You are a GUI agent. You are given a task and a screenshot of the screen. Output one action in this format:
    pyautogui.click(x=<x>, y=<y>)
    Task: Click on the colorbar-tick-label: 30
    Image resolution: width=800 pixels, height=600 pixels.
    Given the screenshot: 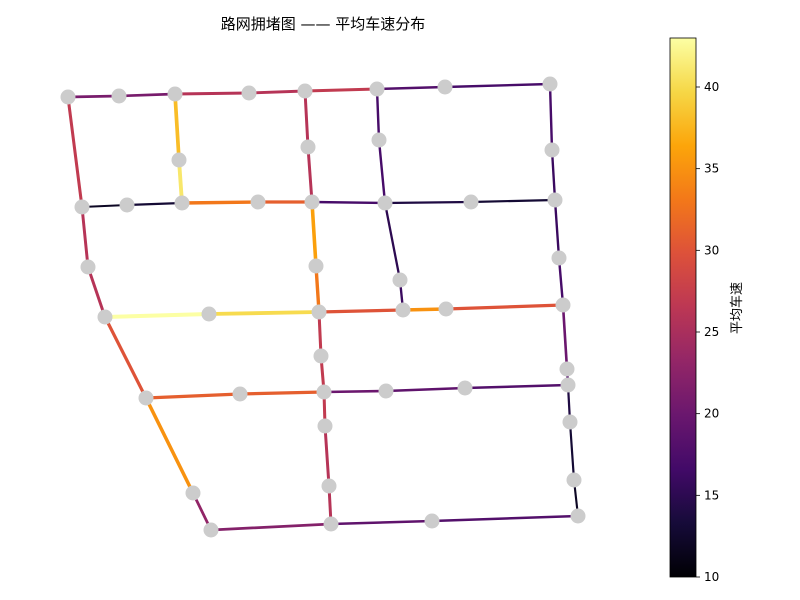 What is the action you would take?
    pyautogui.click(x=711, y=250)
    